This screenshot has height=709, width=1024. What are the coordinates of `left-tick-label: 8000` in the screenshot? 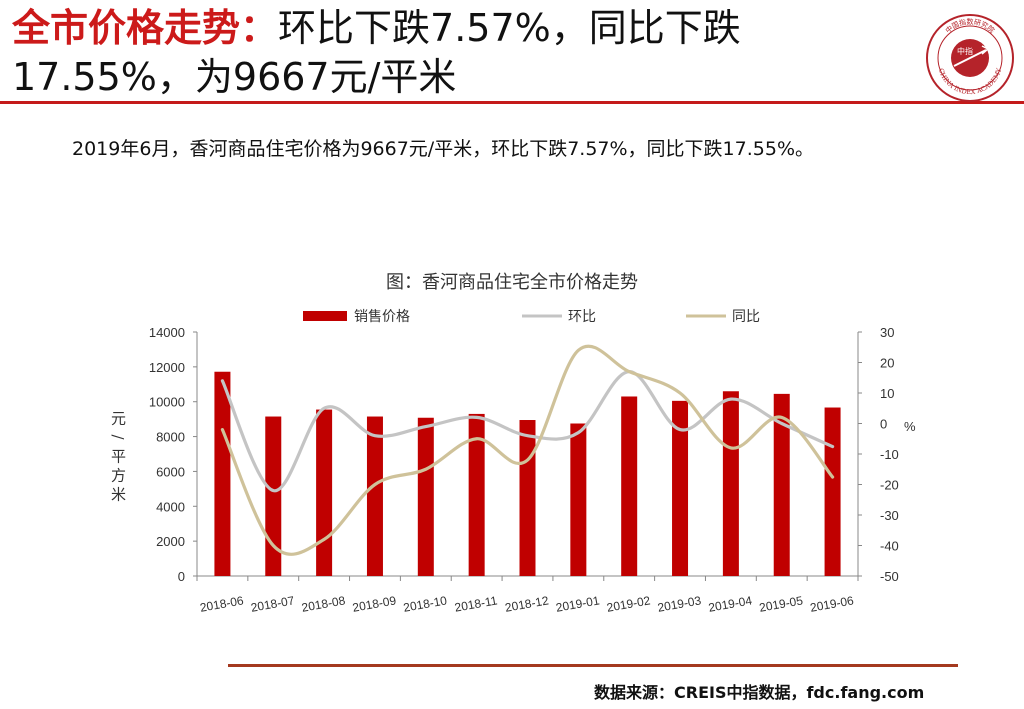 It's located at (170, 437).